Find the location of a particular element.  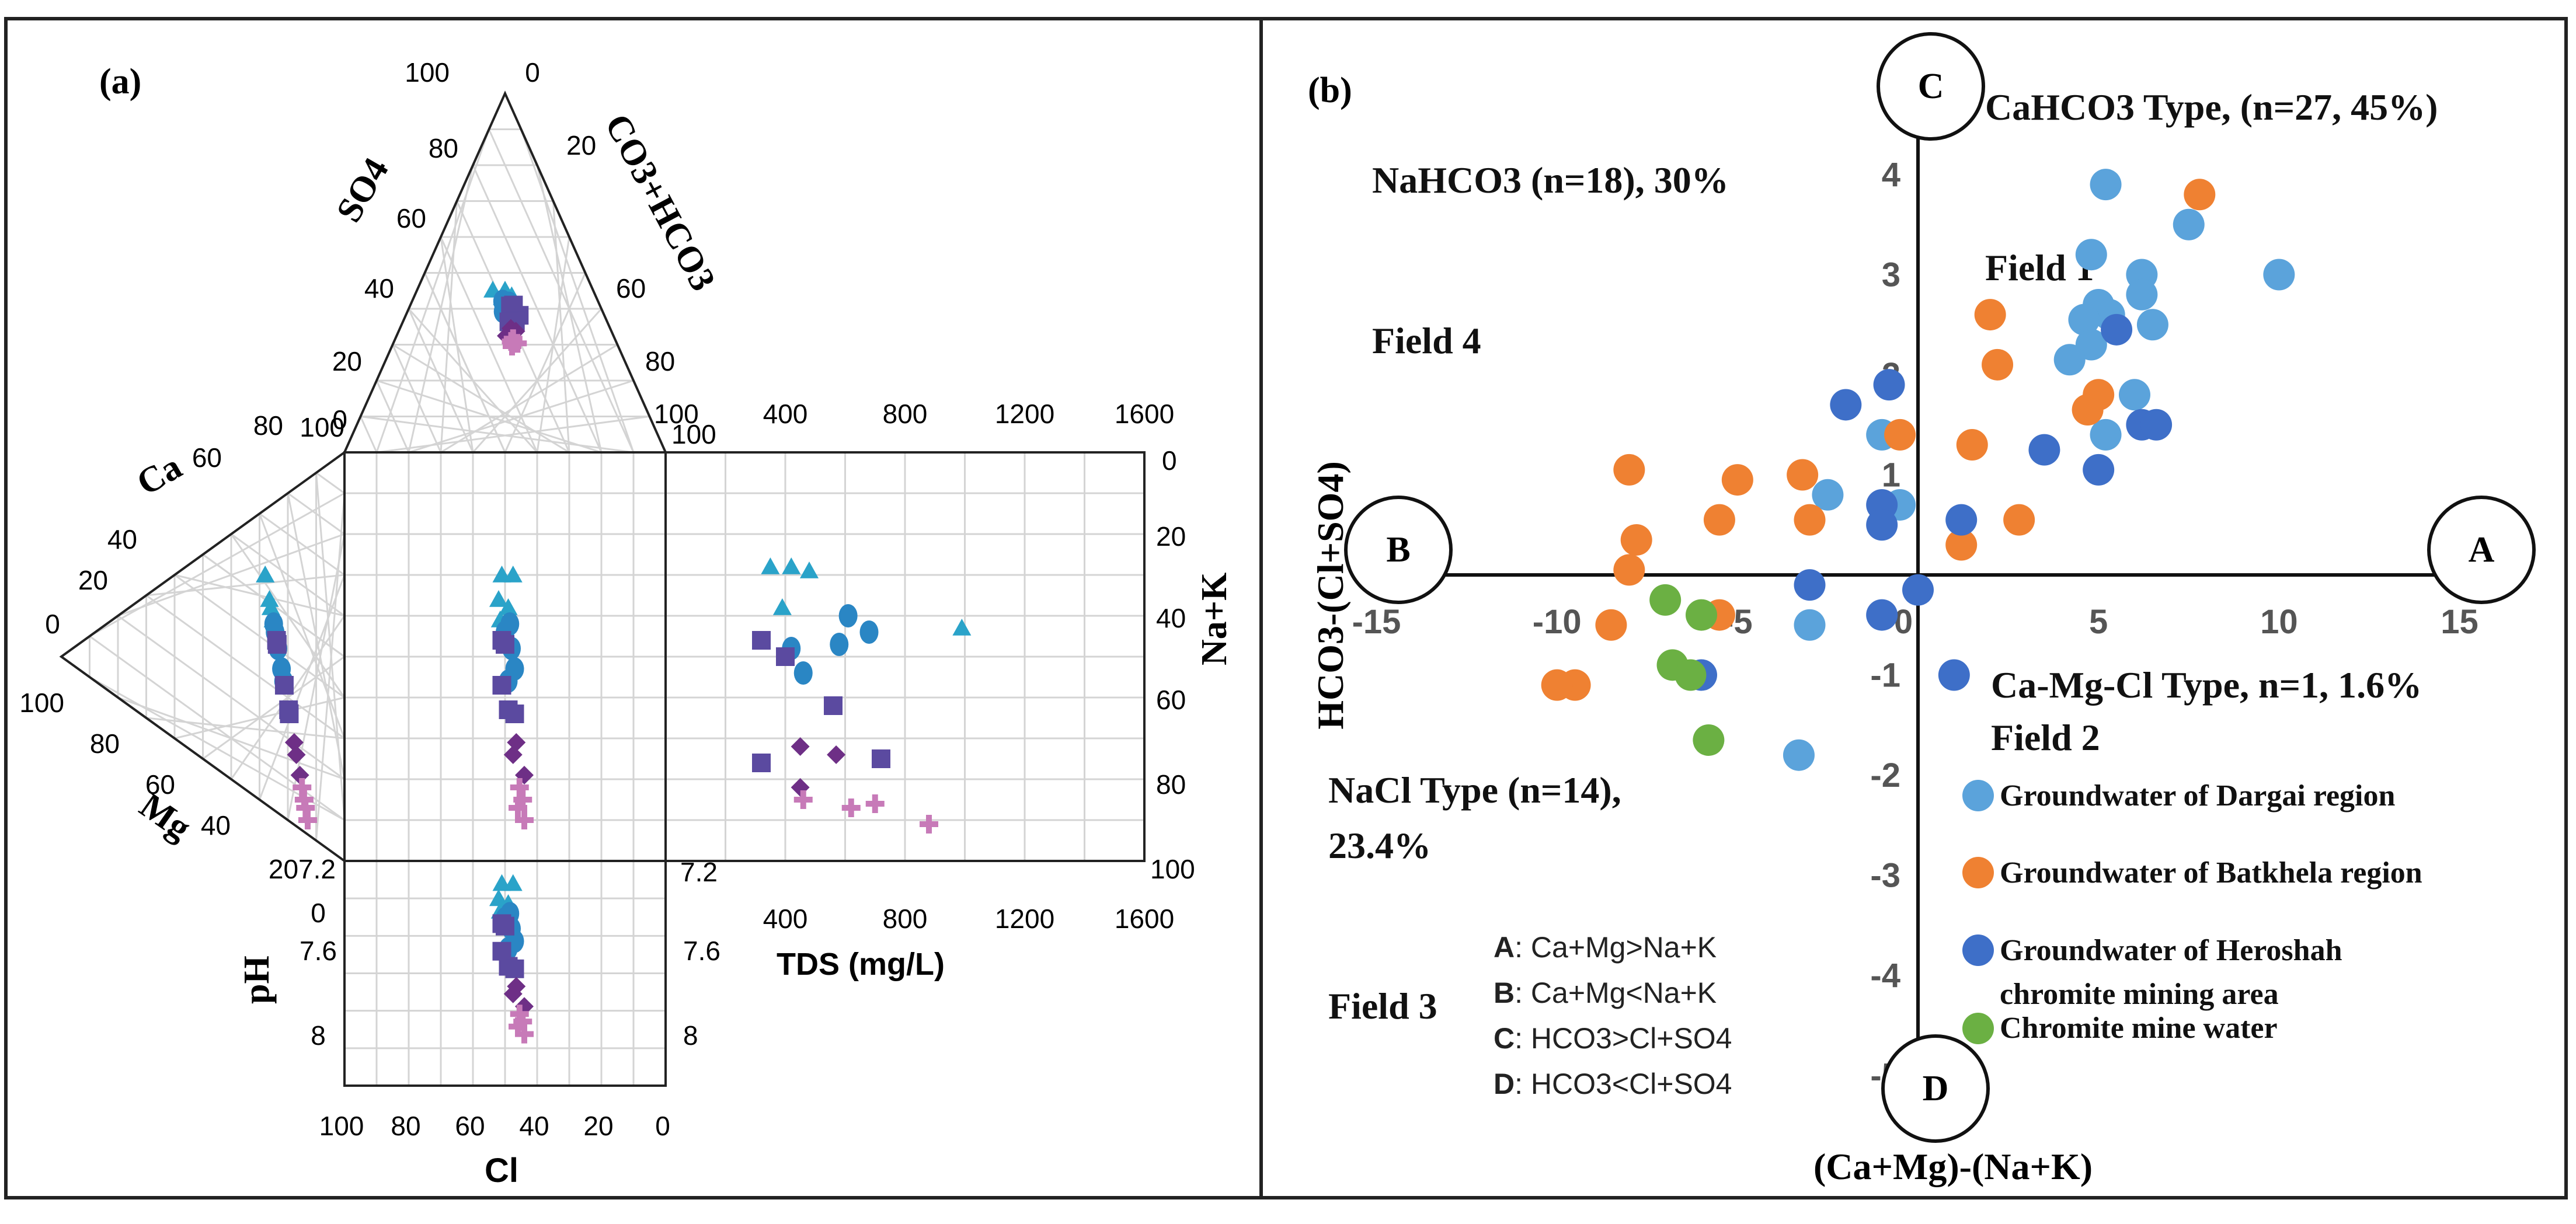

co3-tick-60: 60 is located at coordinates (631, 288).